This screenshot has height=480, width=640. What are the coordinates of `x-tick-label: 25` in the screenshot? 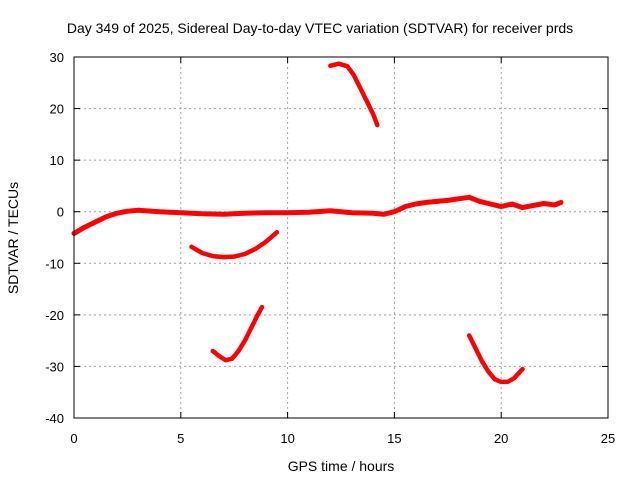 It's located at (608, 438).